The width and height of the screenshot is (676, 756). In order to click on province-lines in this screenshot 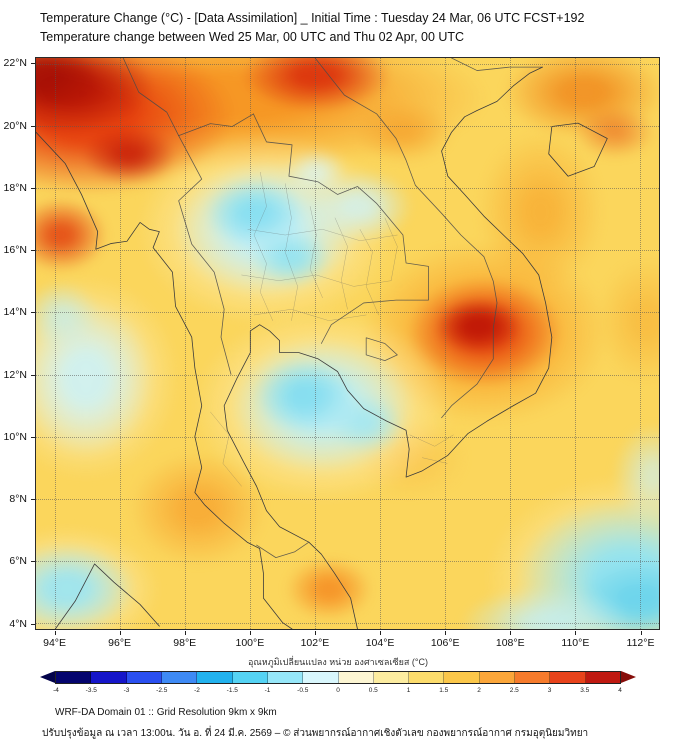, I will do `click(331, 329)`.